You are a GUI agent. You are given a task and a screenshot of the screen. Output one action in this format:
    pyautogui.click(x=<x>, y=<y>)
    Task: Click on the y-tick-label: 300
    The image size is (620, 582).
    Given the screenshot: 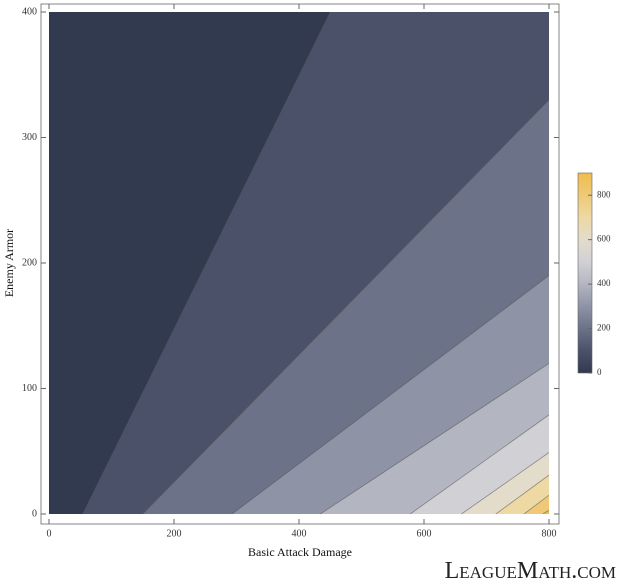 What is the action you would take?
    pyautogui.click(x=29, y=137)
    